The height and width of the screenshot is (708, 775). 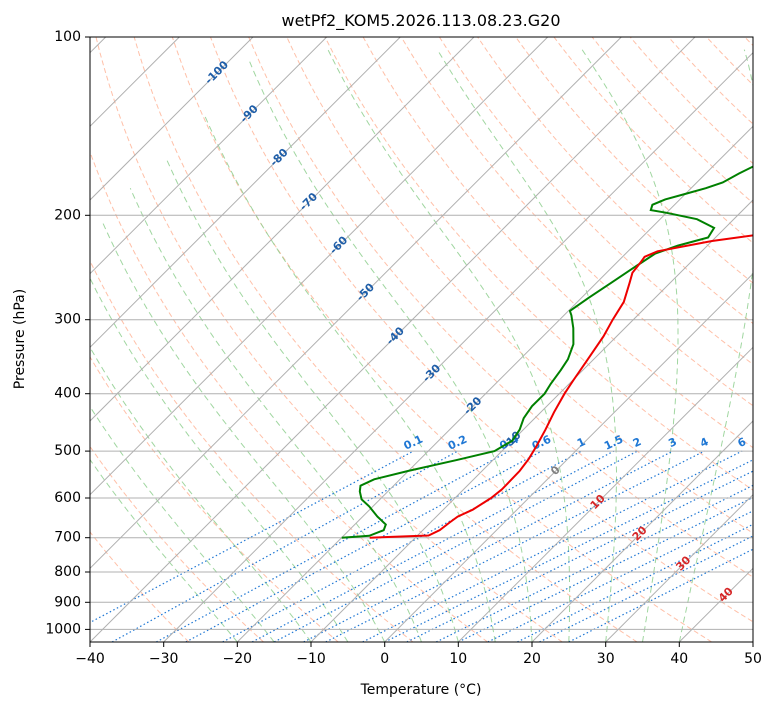 I want to click on x-axis: −40 −30 −20 −10 0 10 20 30 40 50, so click(x=418, y=654).